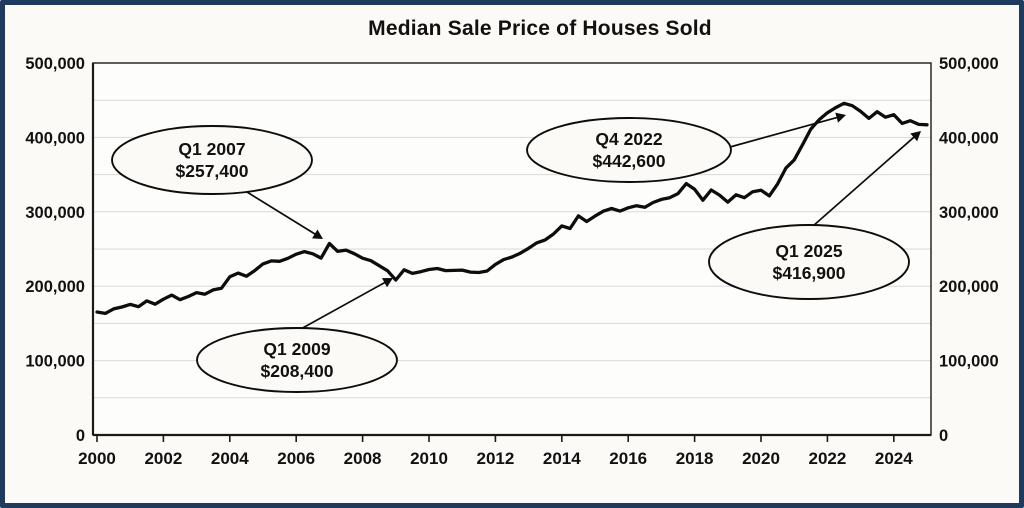 The image size is (1024, 508). I want to click on callout-price-label: $442,600, so click(629, 161).